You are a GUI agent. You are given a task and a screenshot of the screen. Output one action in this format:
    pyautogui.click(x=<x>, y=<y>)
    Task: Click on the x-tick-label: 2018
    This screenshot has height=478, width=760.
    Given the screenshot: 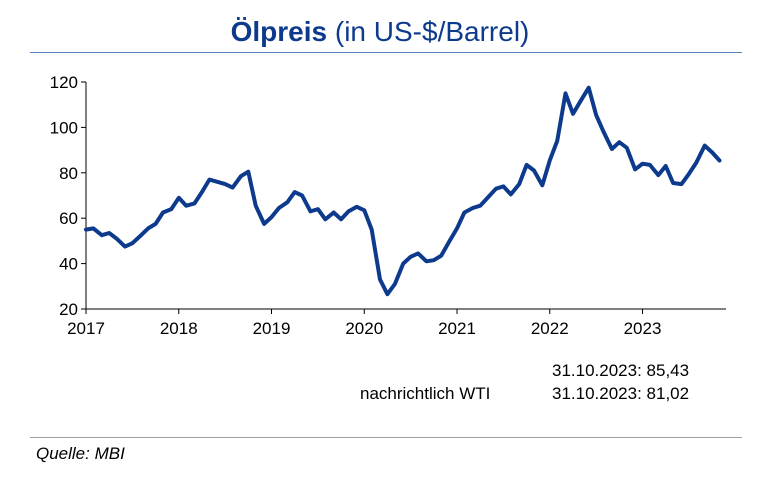 What is the action you would take?
    pyautogui.click(x=179, y=328)
    